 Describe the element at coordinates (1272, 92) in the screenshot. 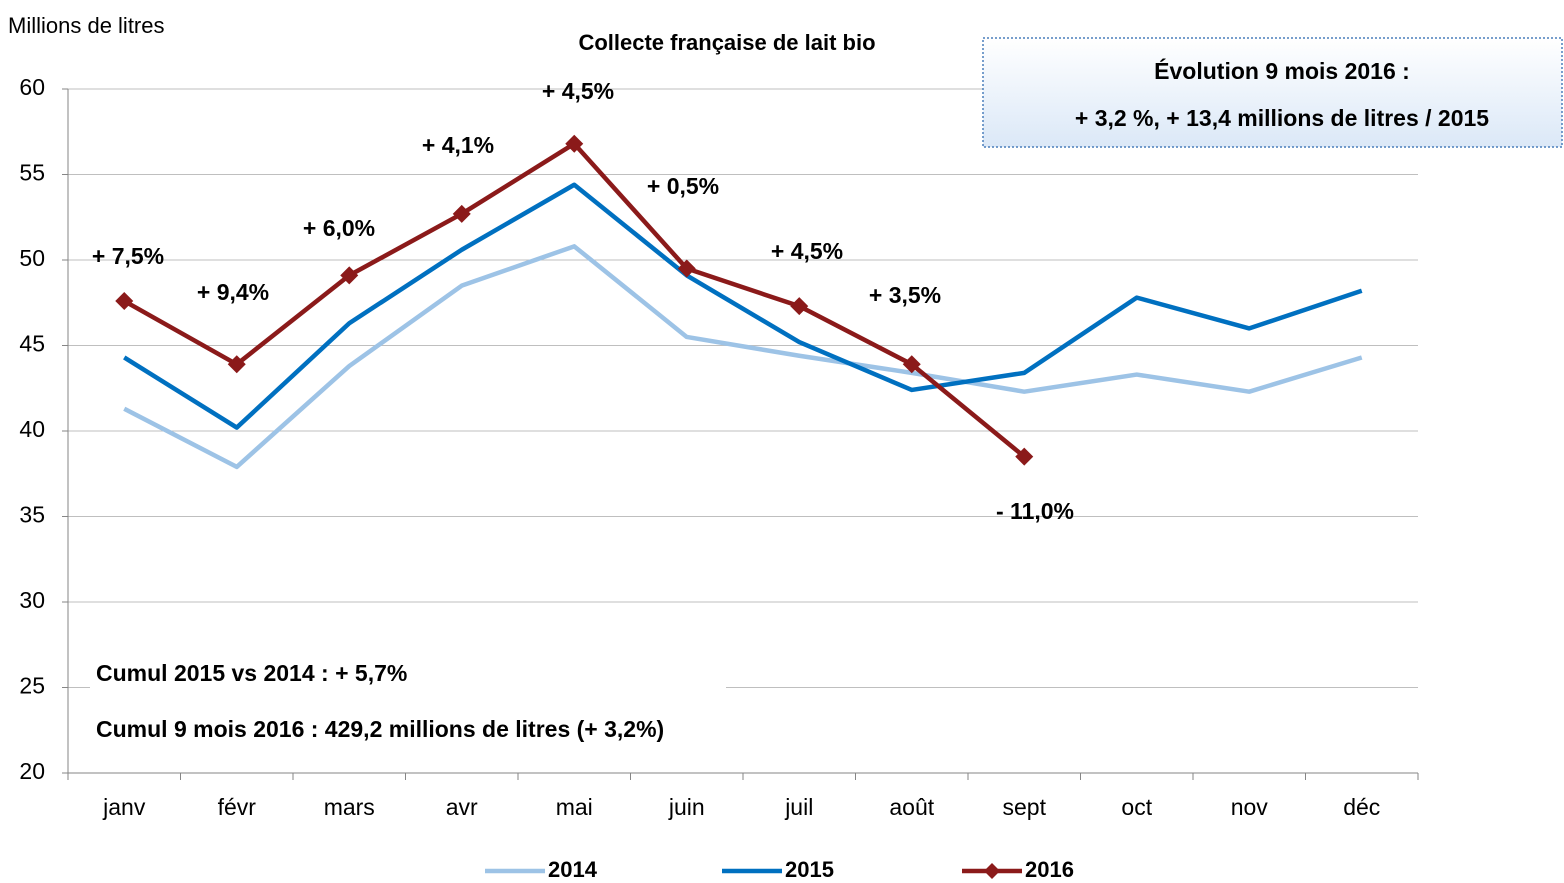

I see `summary-box` at that location.